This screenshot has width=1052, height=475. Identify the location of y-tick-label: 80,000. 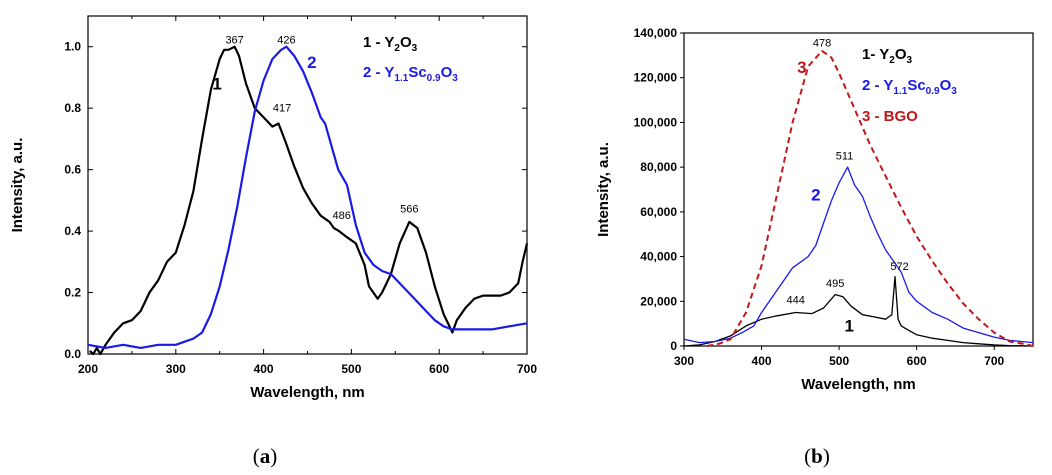
(658, 167).